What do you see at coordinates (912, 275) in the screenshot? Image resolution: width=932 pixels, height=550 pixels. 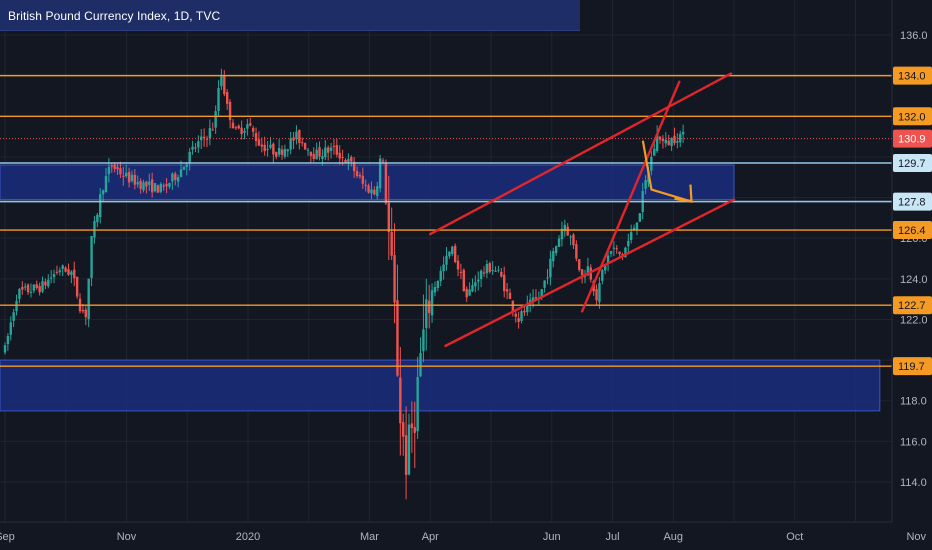 I see `price-axis` at bounding box center [912, 275].